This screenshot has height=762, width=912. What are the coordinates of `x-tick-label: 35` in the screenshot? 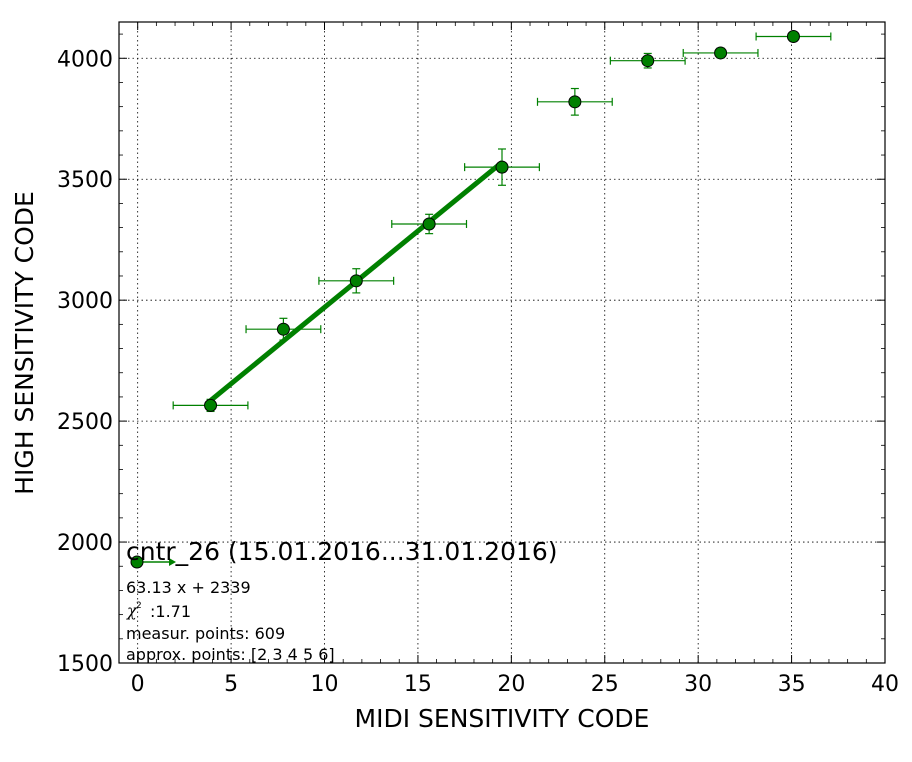 It's located at (792, 684).